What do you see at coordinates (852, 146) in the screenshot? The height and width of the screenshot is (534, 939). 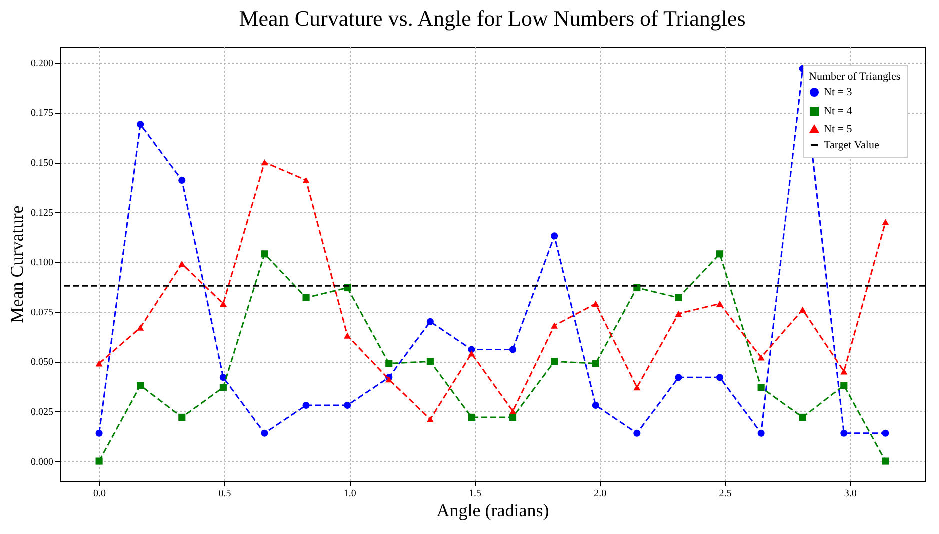 I see `legend-label: Target Value` at bounding box center [852, 146].